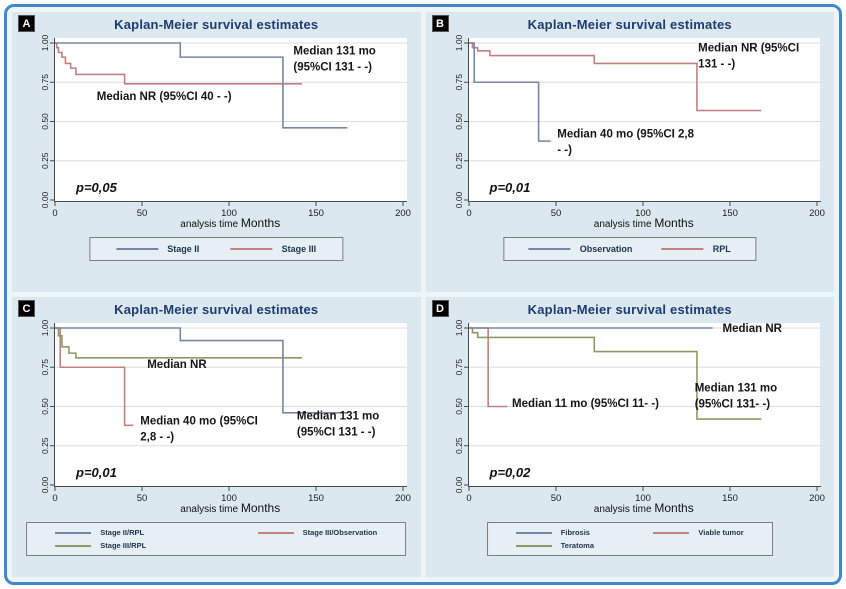 The width and height of the screenshot is (846, 589). I want to click on series-stage-iii, so click(179, 63).